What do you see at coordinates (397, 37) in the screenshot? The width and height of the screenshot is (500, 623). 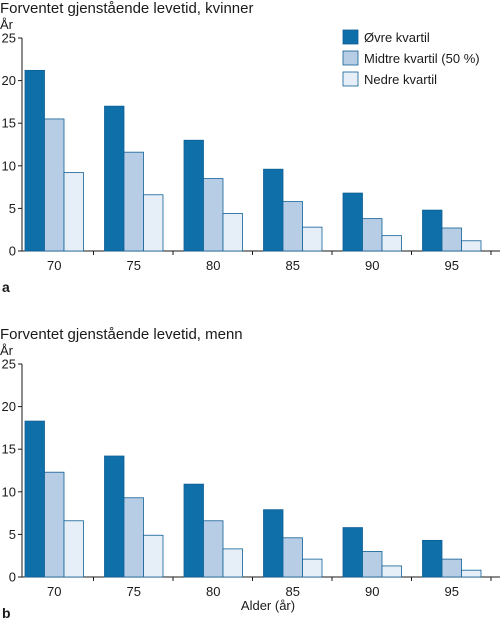 I see `legend-label: Øvre kvartil` at bounding box center [397, 37].